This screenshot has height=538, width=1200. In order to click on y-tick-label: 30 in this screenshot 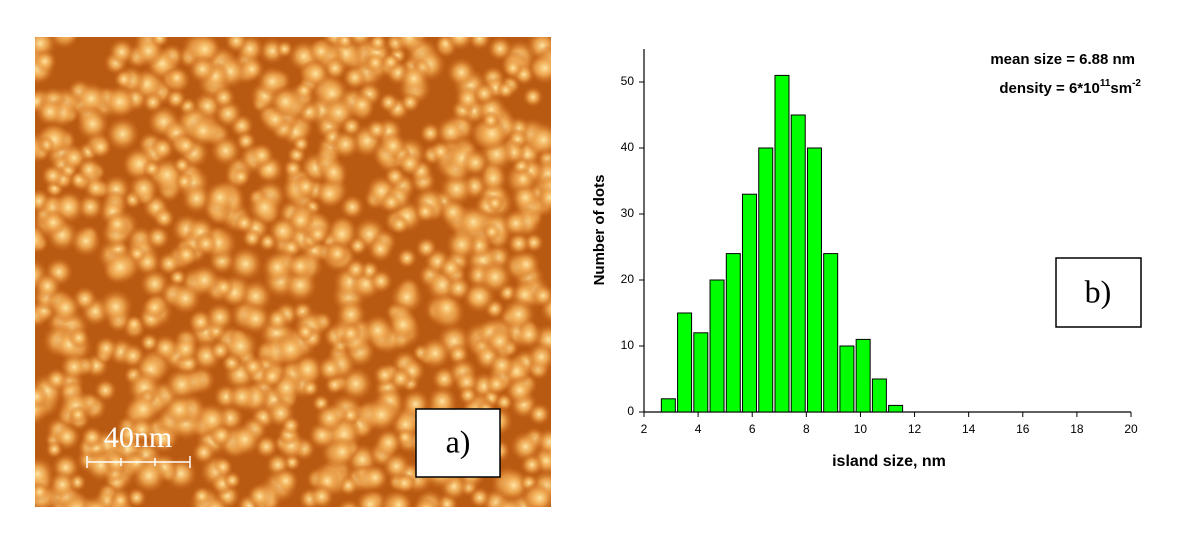, I will do `click(628, 213)`.